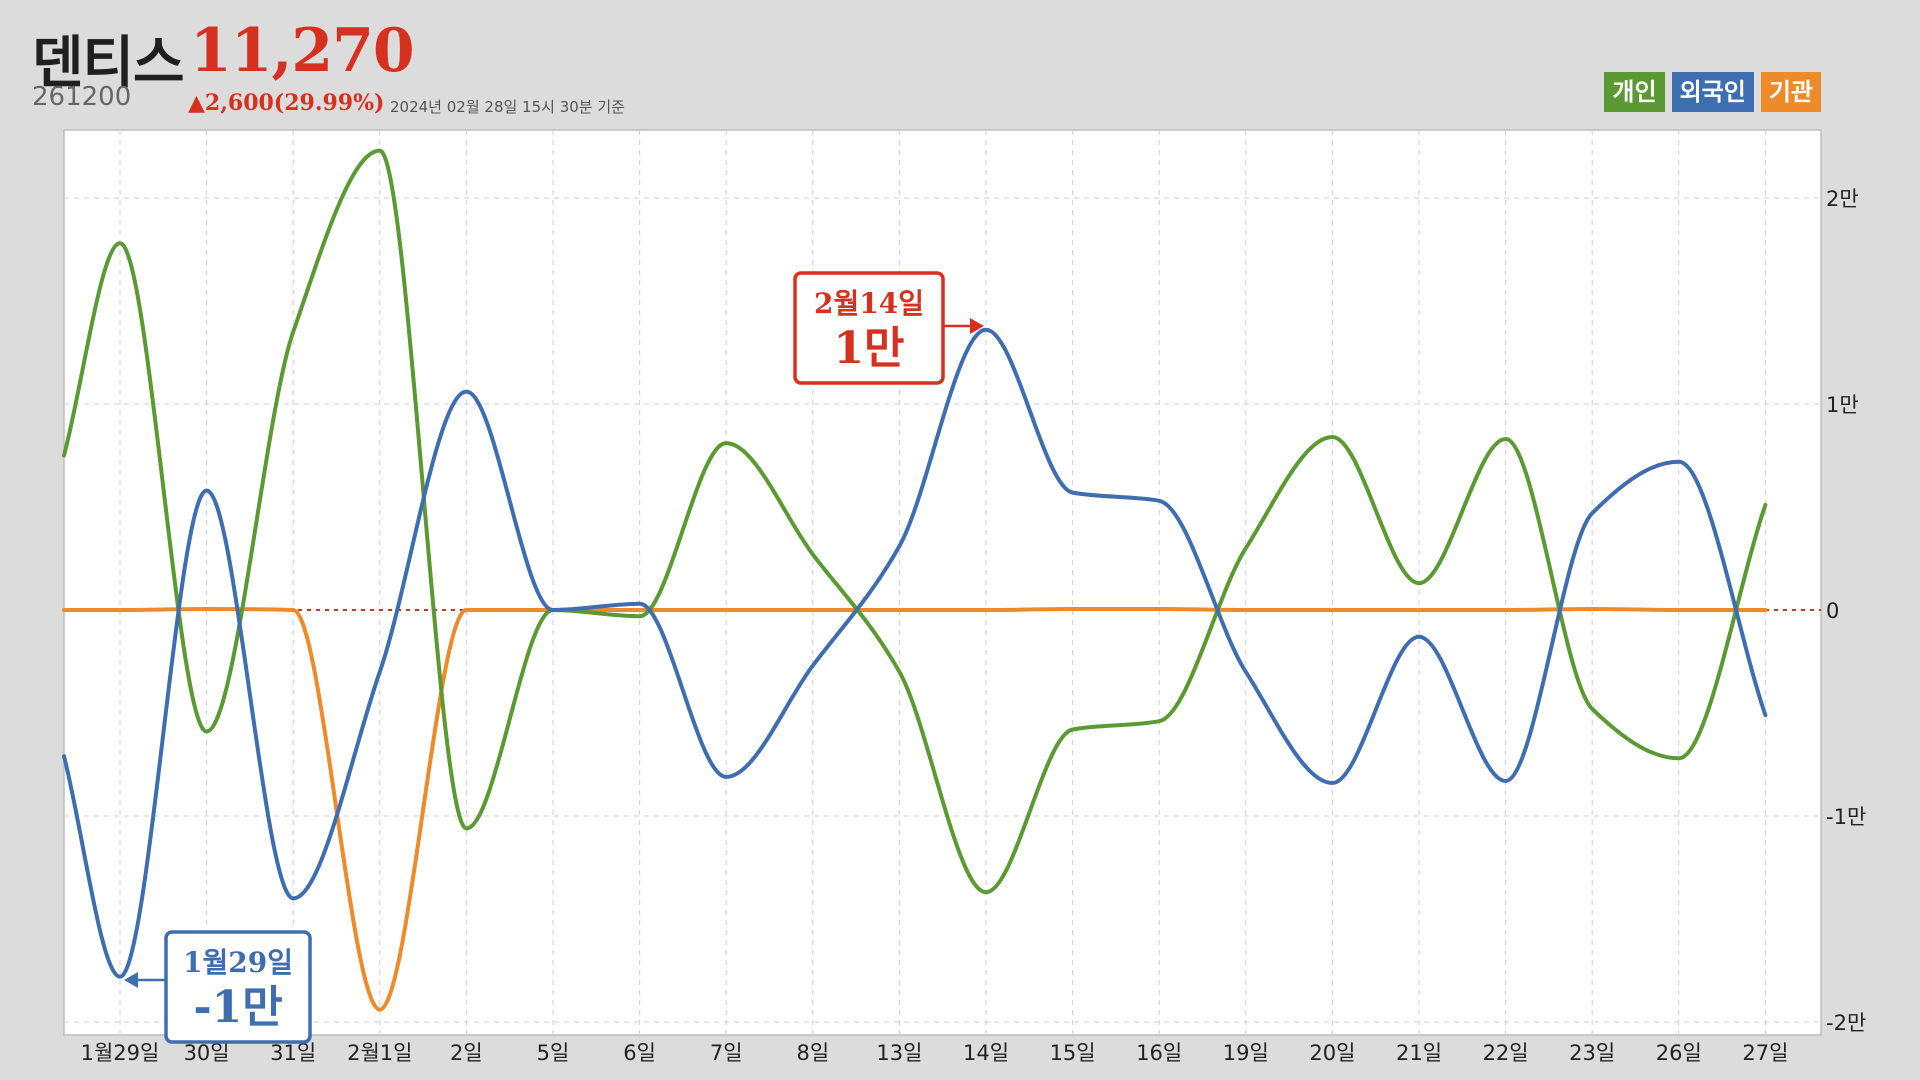 Image resolution: width=1920 pixels, height=1080 pixels. I want to click on x-tick-label: 1월29일, so click(120, 1053).